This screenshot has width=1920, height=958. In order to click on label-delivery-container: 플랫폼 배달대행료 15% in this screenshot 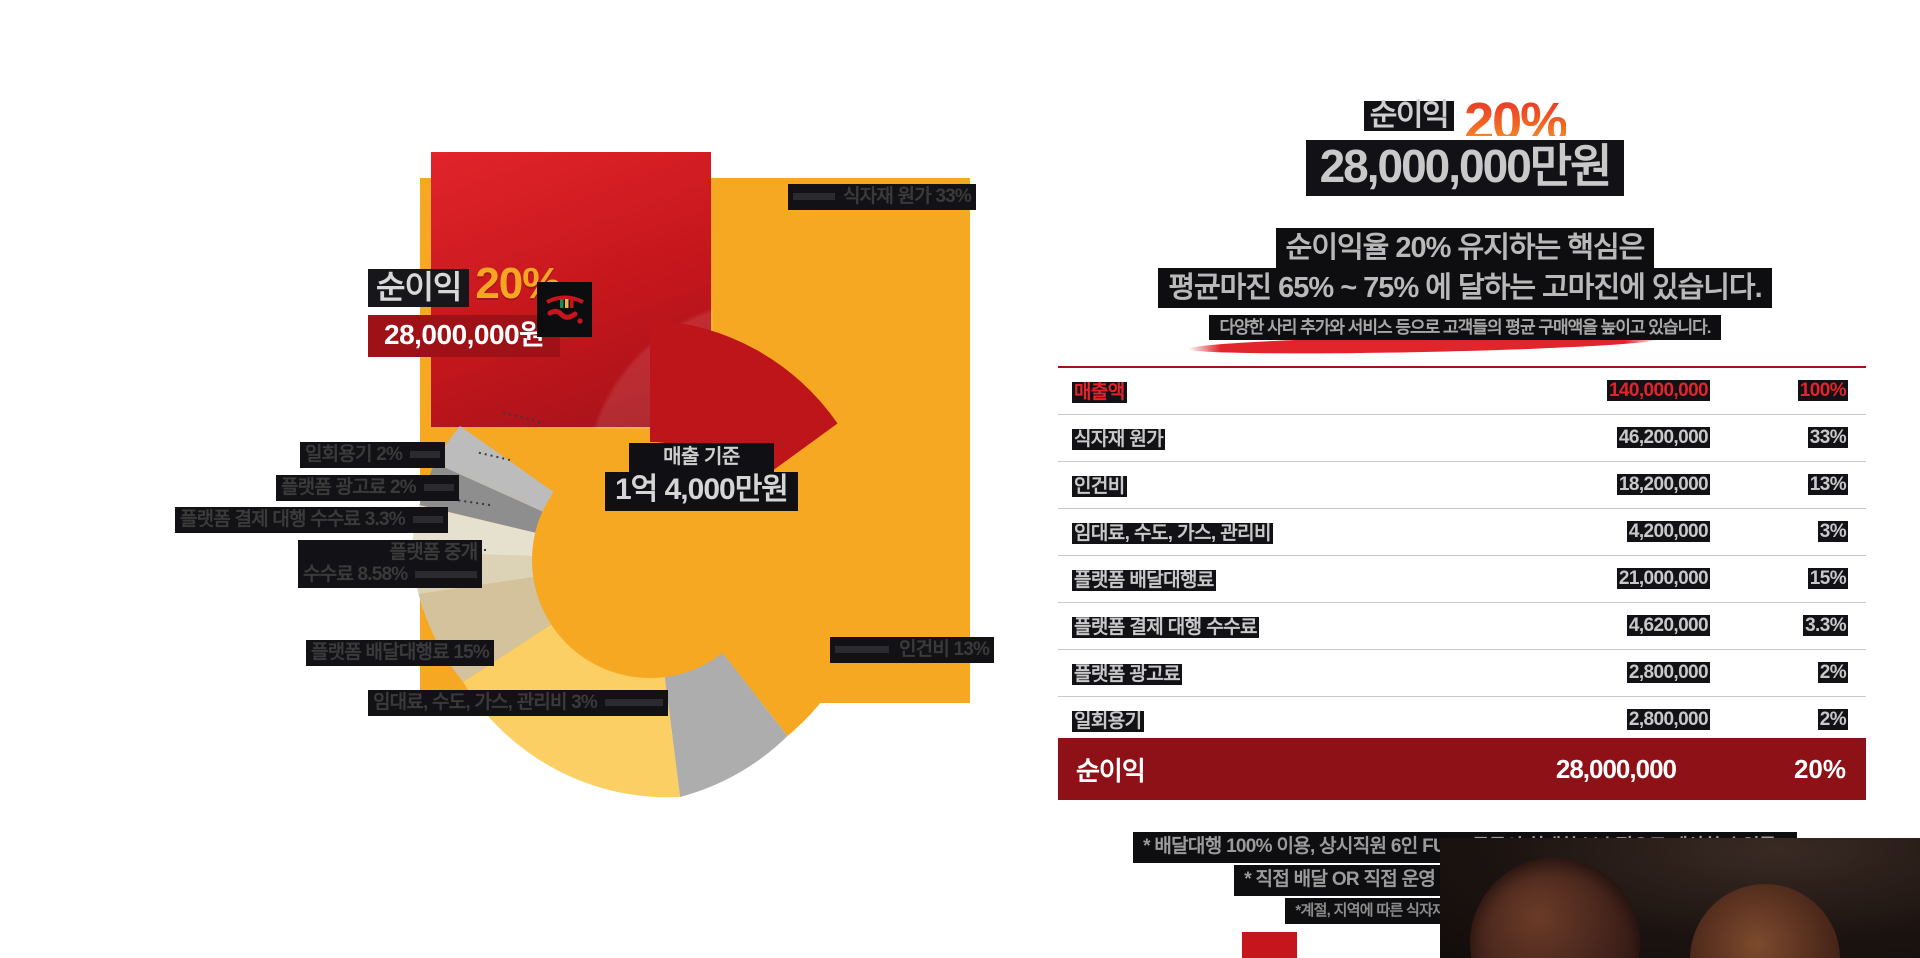, I will do `click(400, 653)`.